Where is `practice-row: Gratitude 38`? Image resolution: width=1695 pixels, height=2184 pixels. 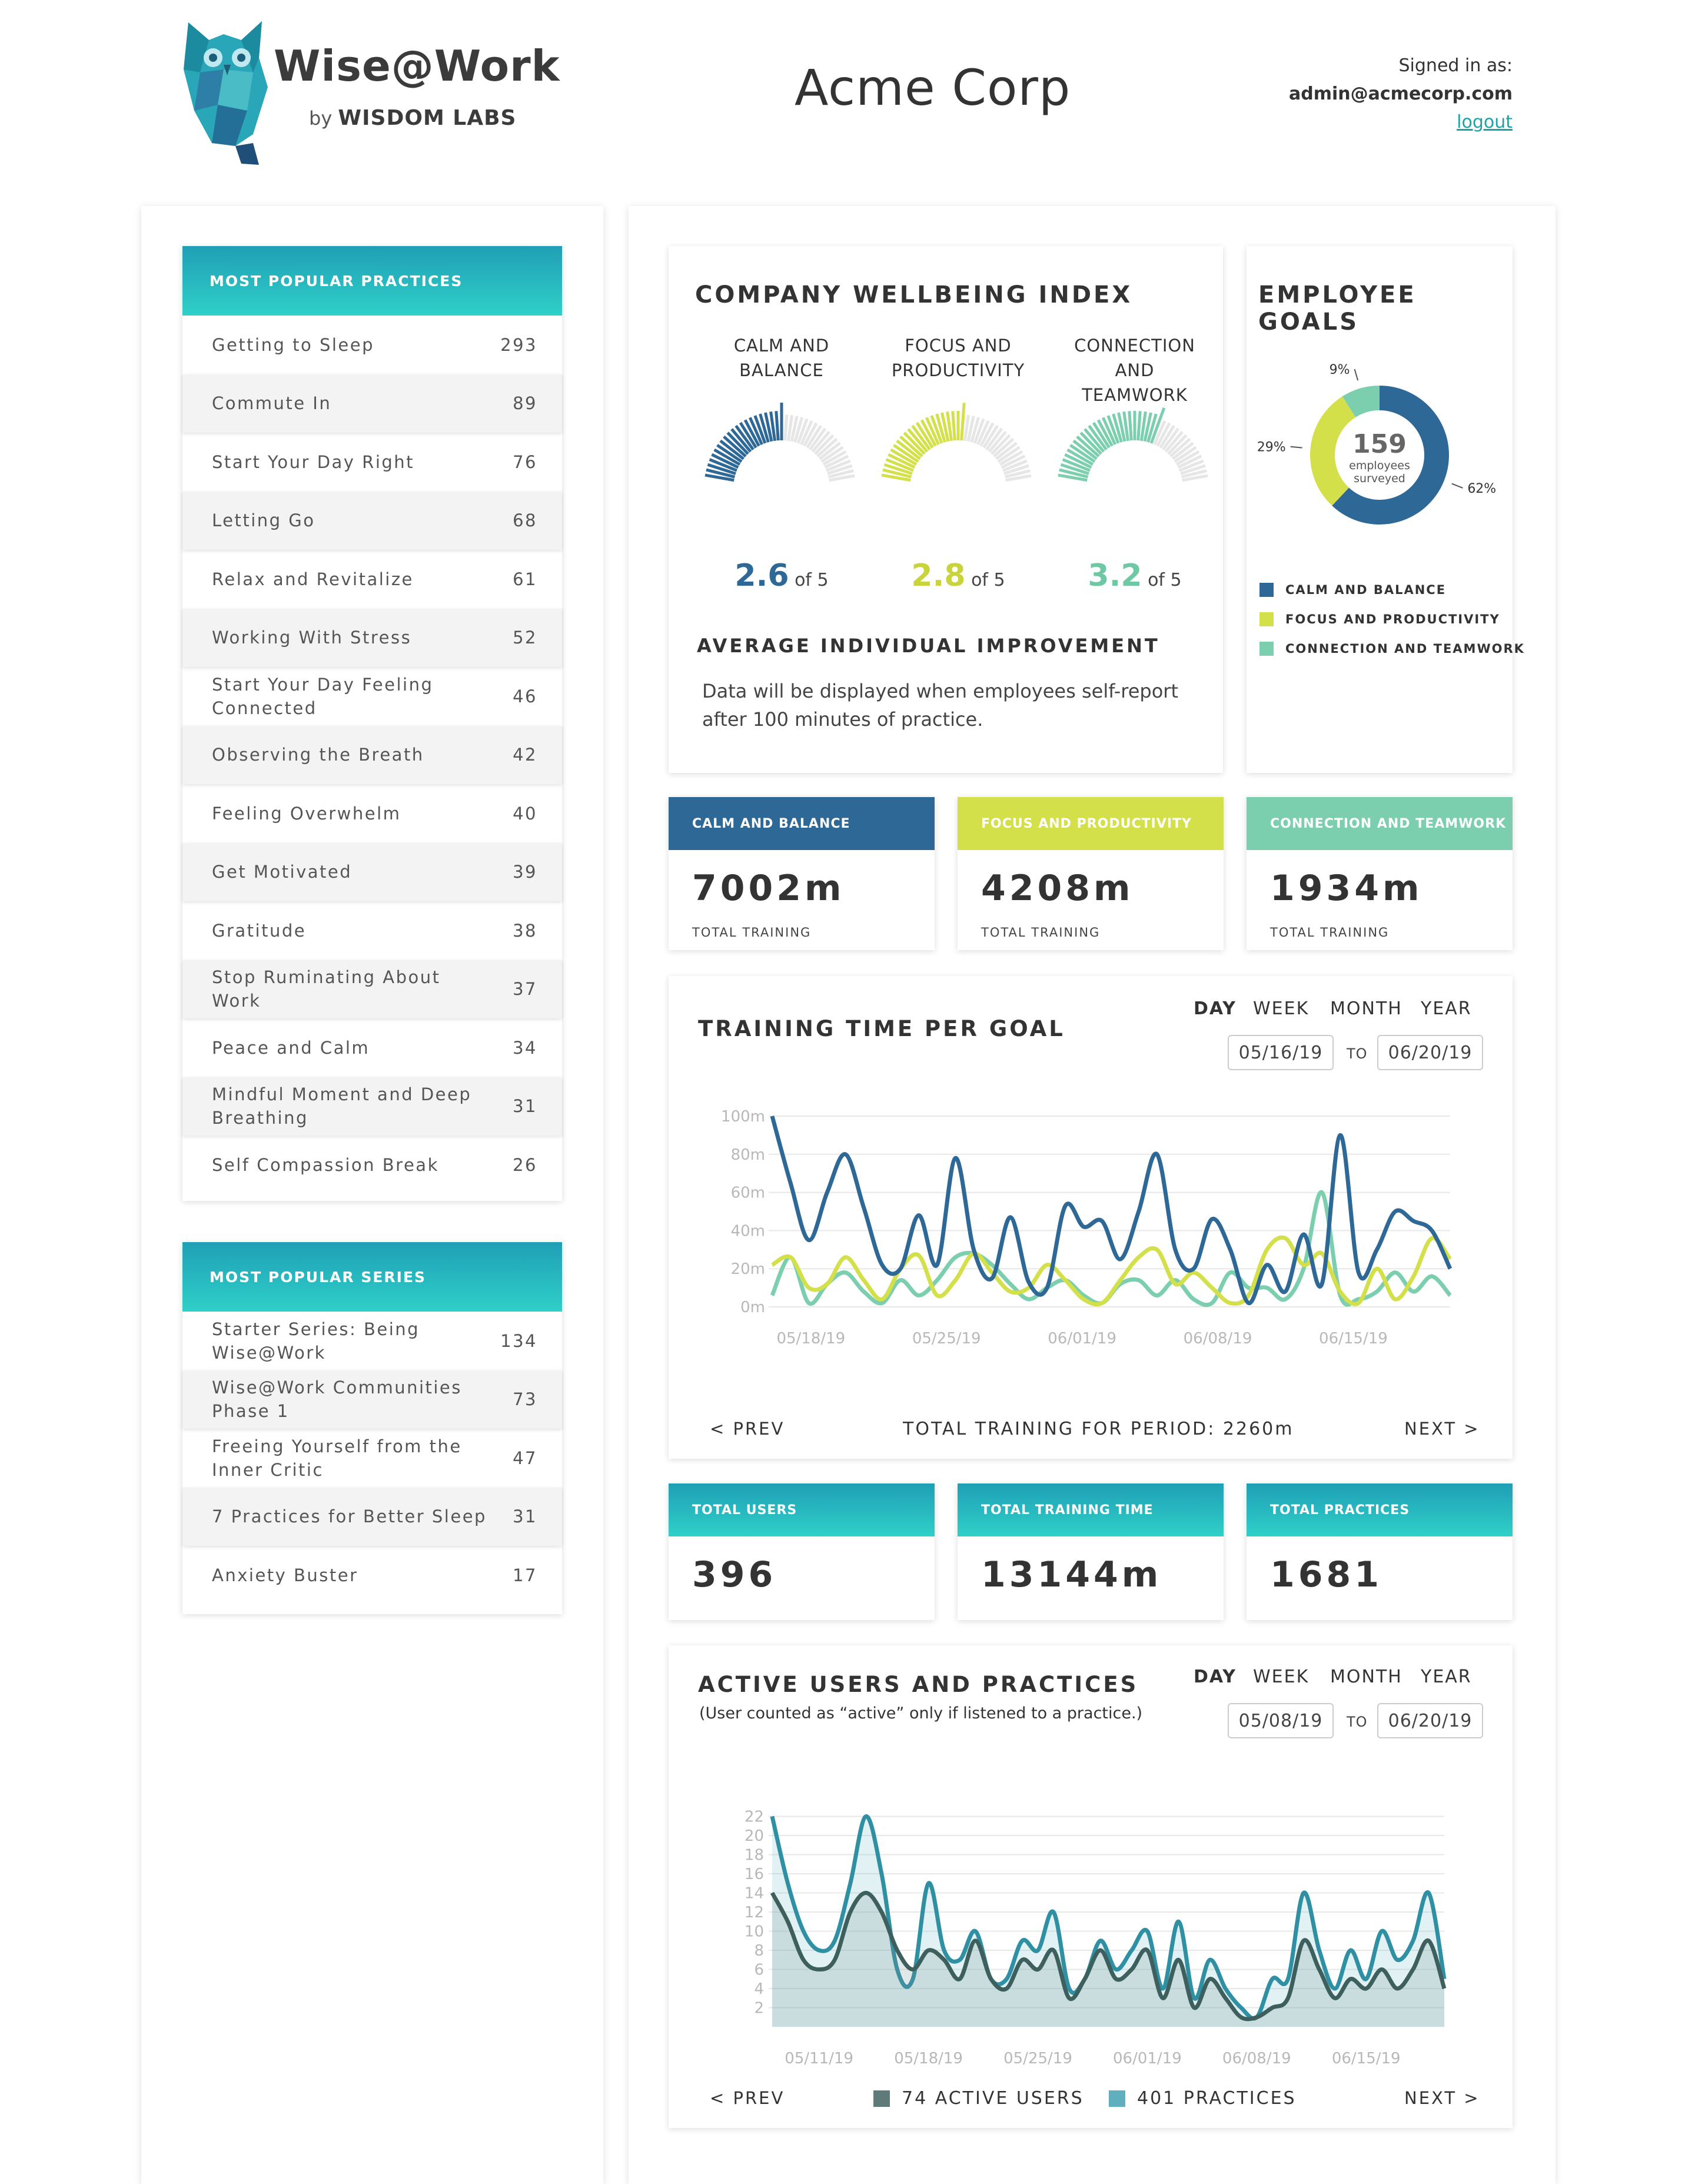 practice-row: Gratitude 38 is located at coordinates (372, 930).